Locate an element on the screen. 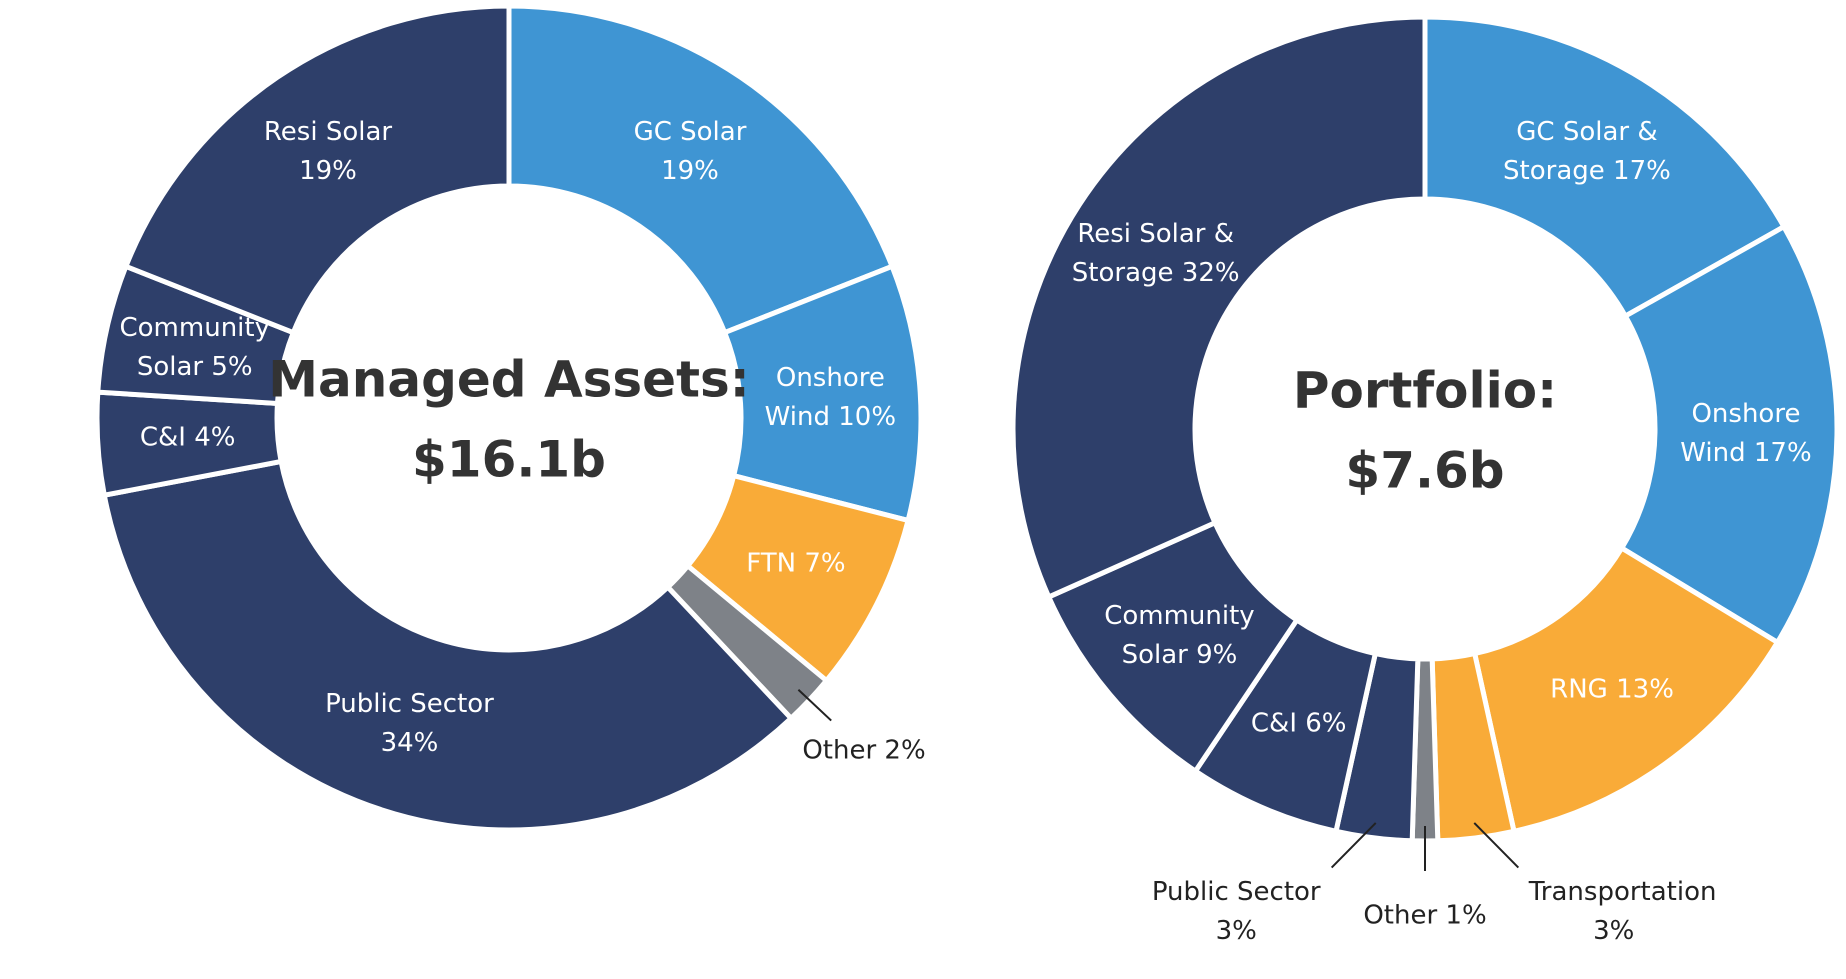 Image resolution: width=1846 pixels, height=979 pixels. slice-label: FTN 7% is located at coordinates (796, 564).